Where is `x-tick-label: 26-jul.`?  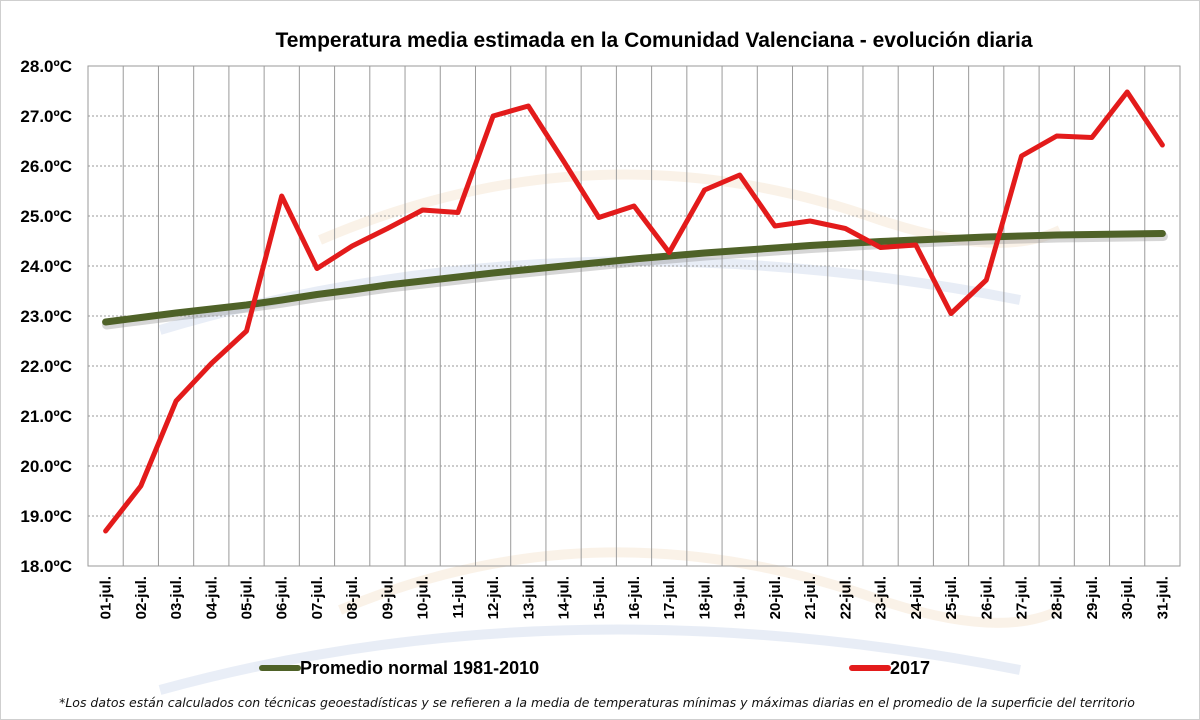
x-tick-label: 26-jul. is located at coordinates (986, 597).